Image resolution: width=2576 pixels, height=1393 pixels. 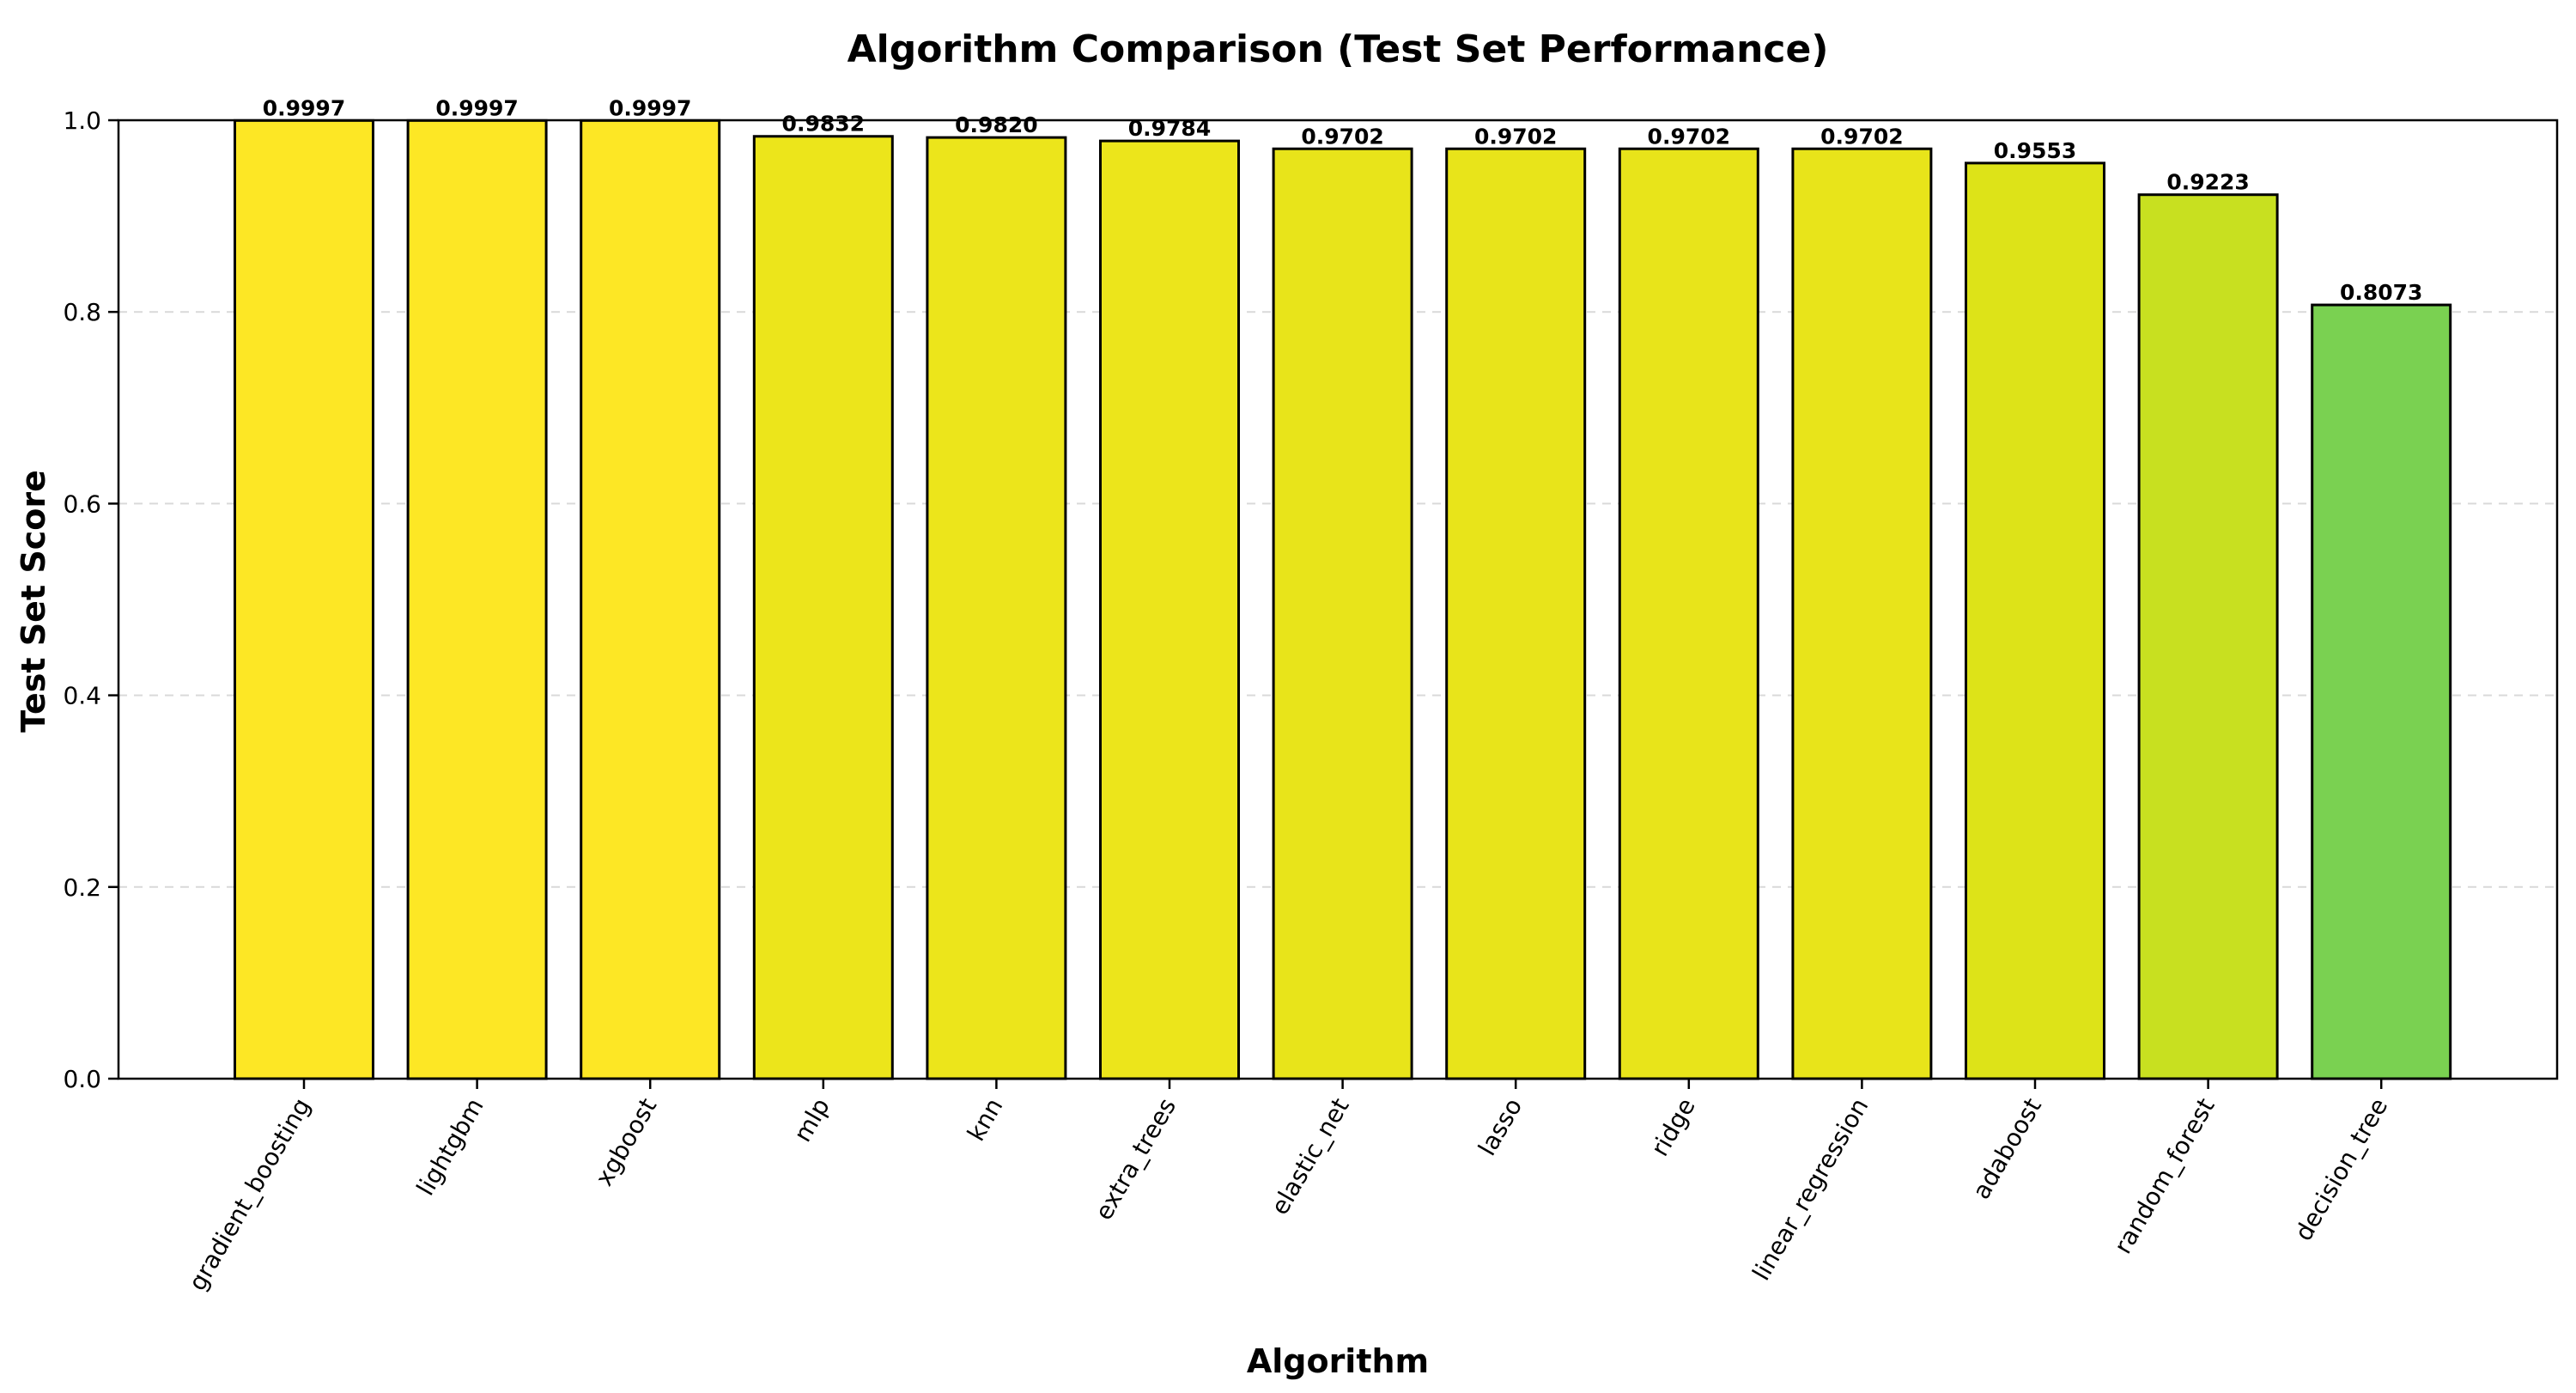 What do you see at coordinates (82, 504) in the screenshot?
I see `y-tick-label: 0.6` at bounding box center [82, 504].